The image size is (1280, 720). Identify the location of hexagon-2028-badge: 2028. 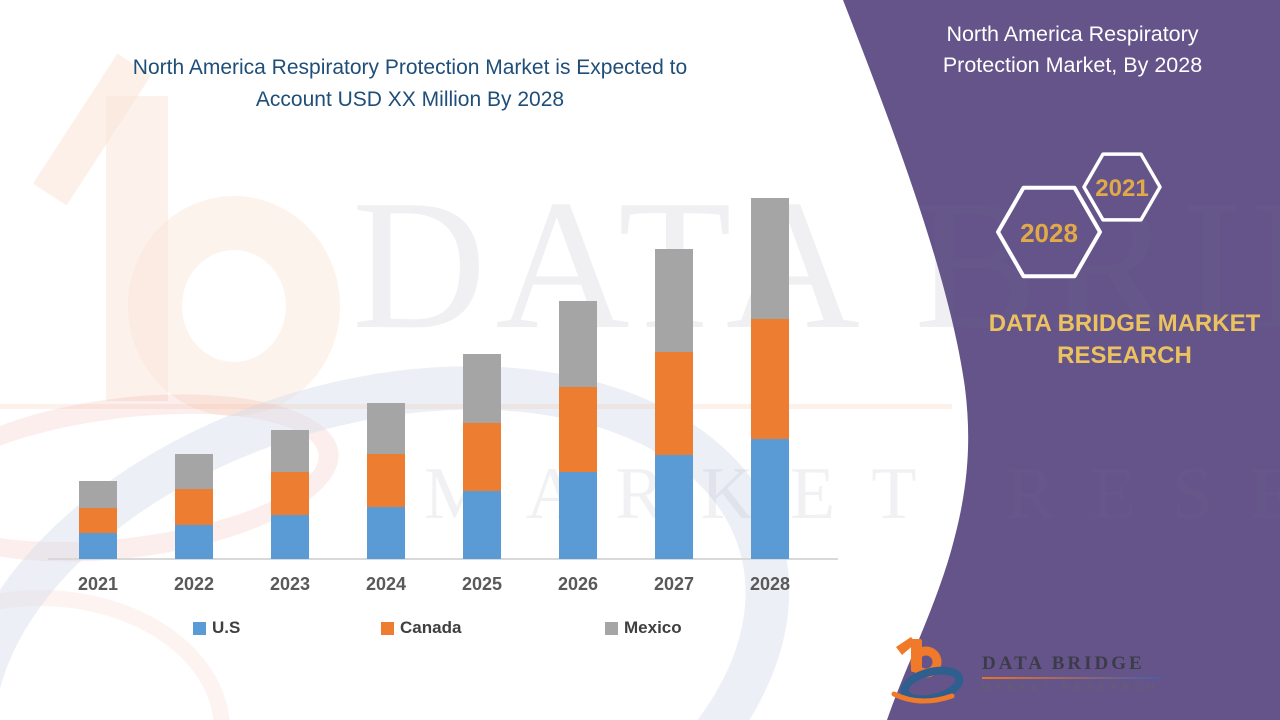
(1049, 232).